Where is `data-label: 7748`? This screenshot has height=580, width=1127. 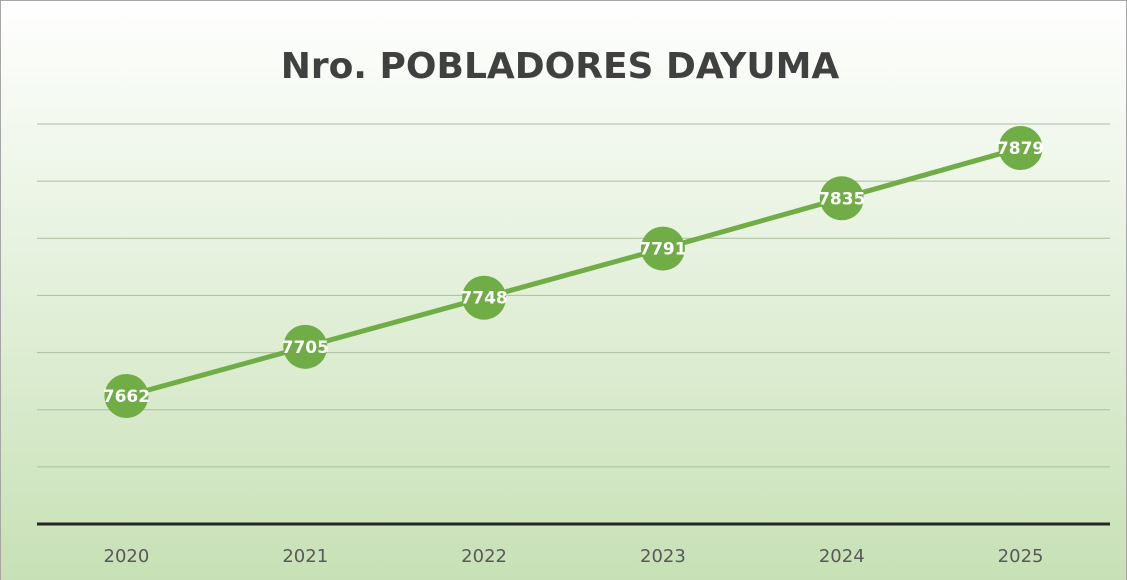
data-label: 7748 is located at coordinates (483, 299).